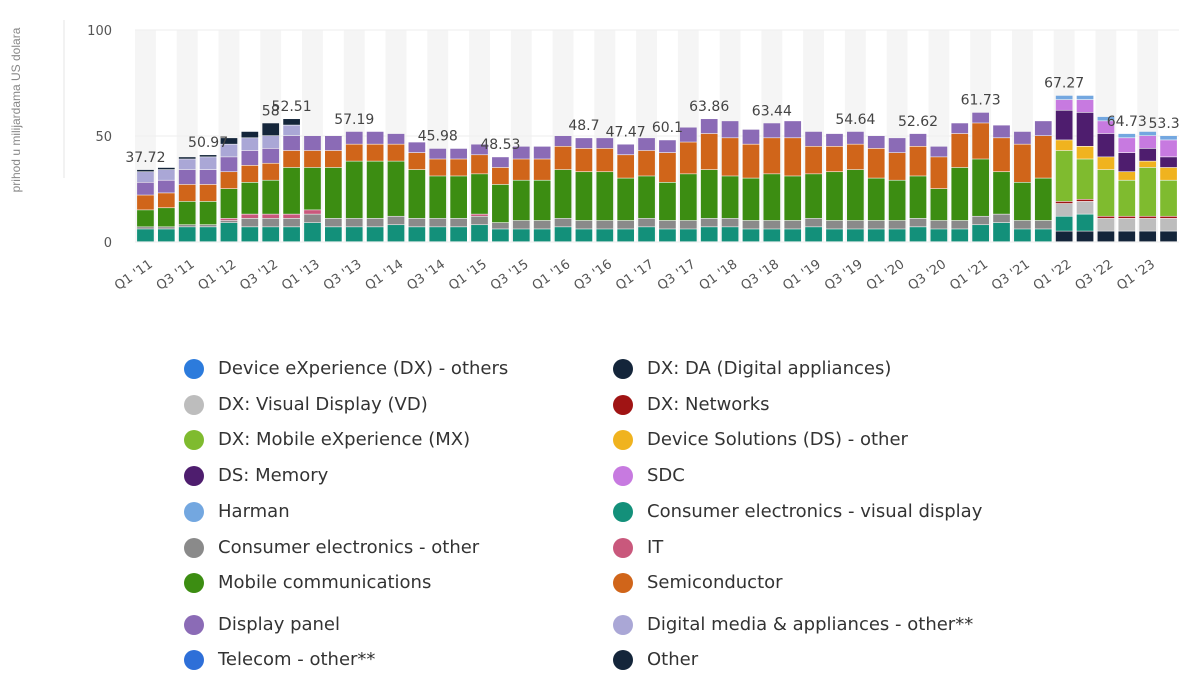 Image resolution: width=1179 pixels, height=693 pixels. Describe the element at coordinates (1095, 275) in the screenshot. I see `x-tick-label: Q3 '22` at that location.